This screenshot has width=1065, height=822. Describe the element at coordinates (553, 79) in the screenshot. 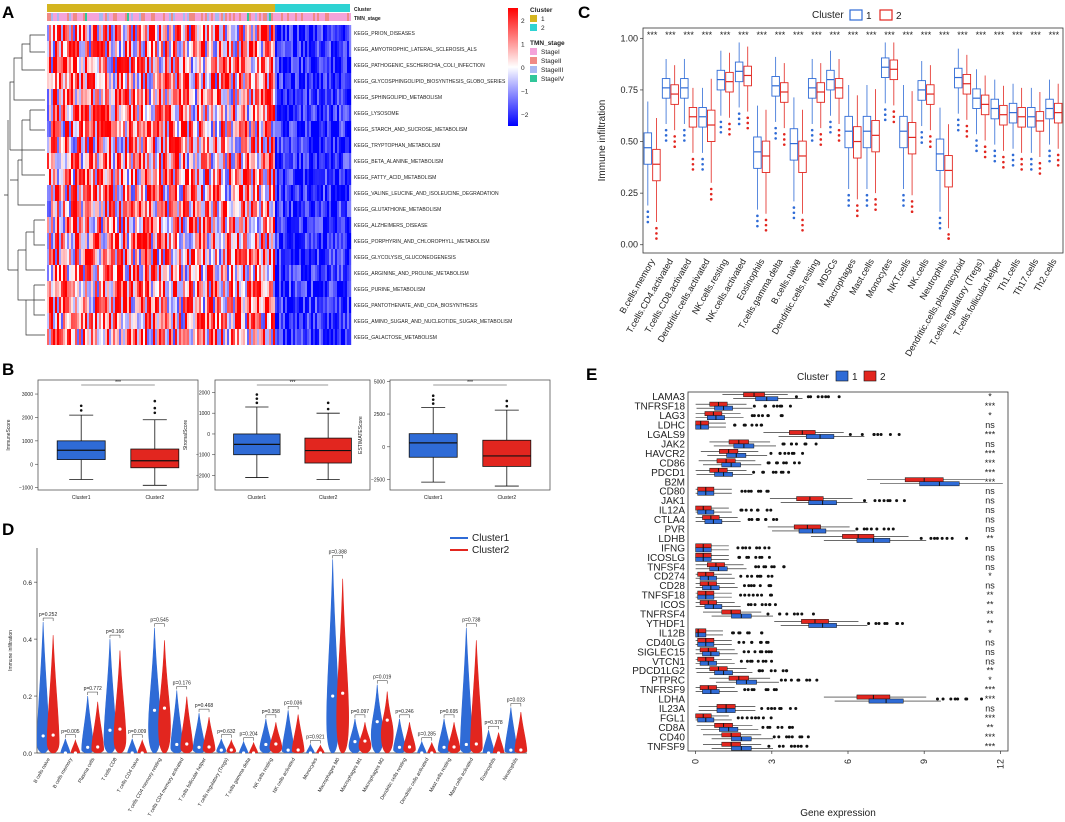

I see `legend-label-stage: StageIV` at that location.